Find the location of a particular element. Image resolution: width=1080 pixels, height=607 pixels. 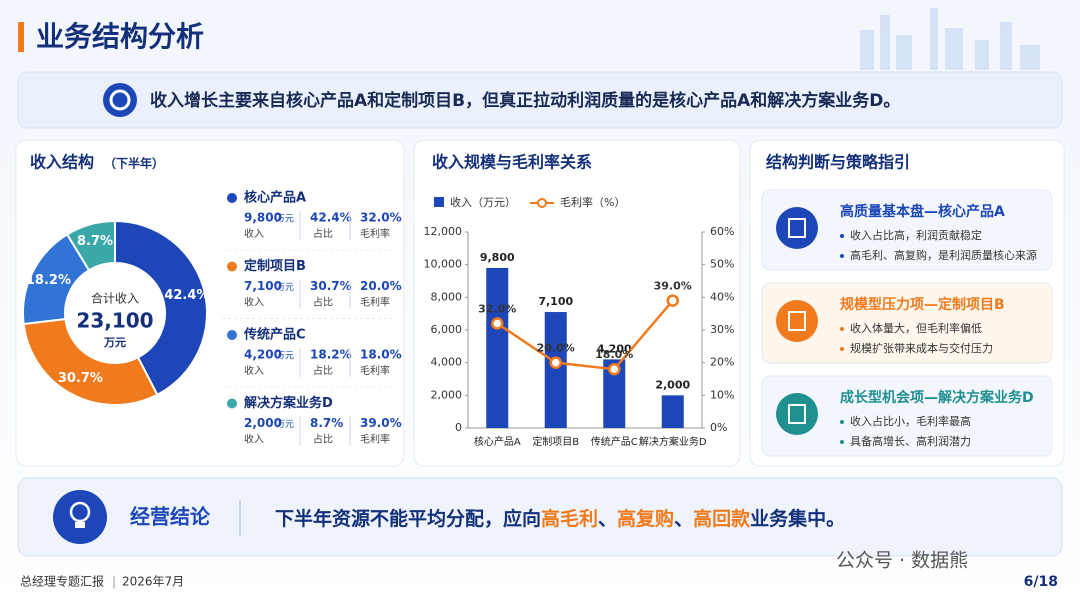

center-total: 23,100 is located at coordinates (114, 321).